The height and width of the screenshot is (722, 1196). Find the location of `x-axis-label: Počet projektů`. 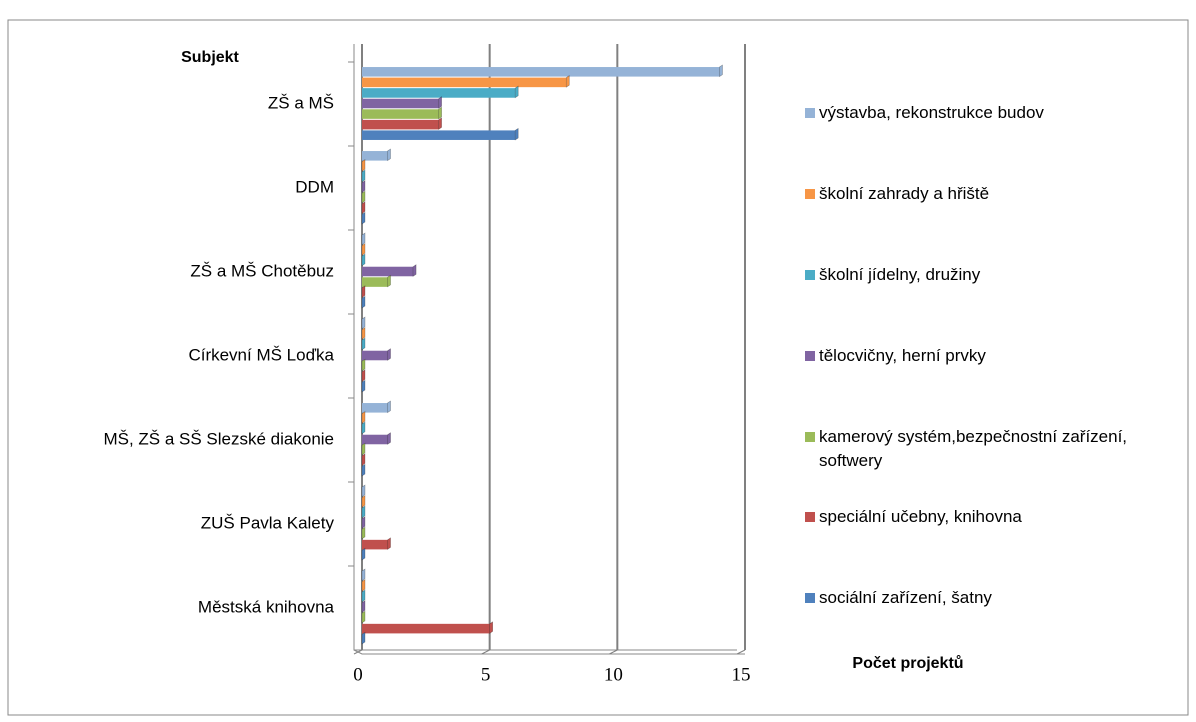

x-axis-label: Počet projektů is located at coordinates (907, 663).